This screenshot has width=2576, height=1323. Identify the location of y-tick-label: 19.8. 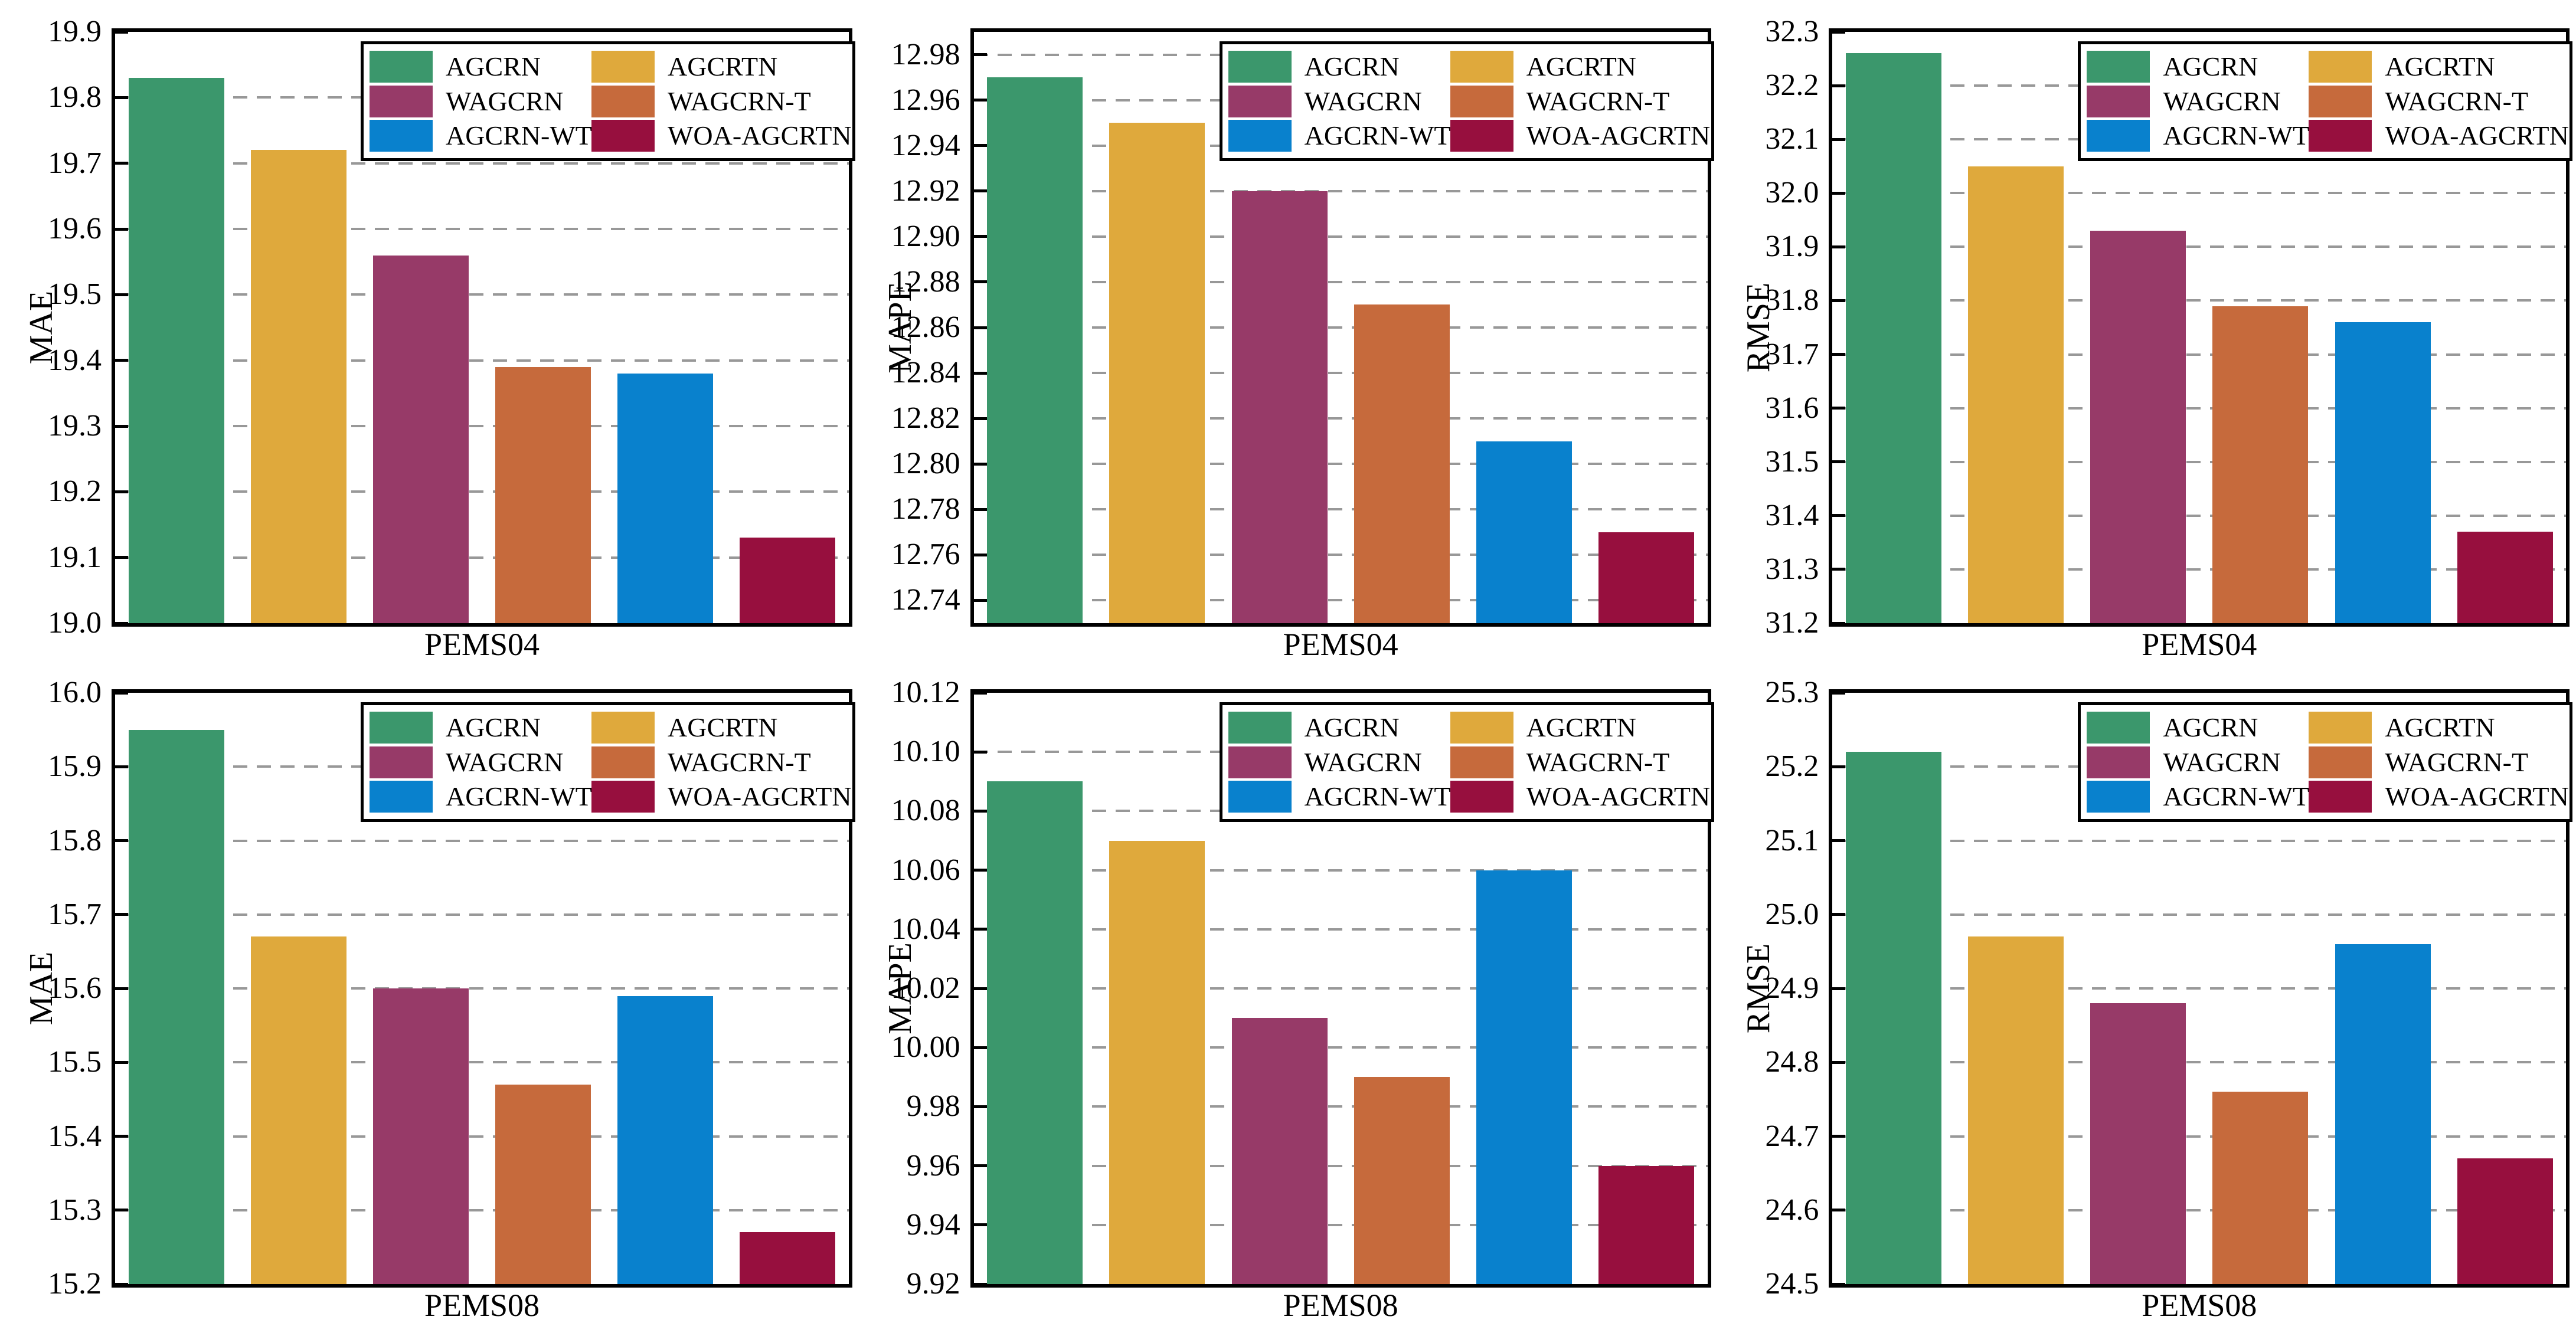
(75, 97).